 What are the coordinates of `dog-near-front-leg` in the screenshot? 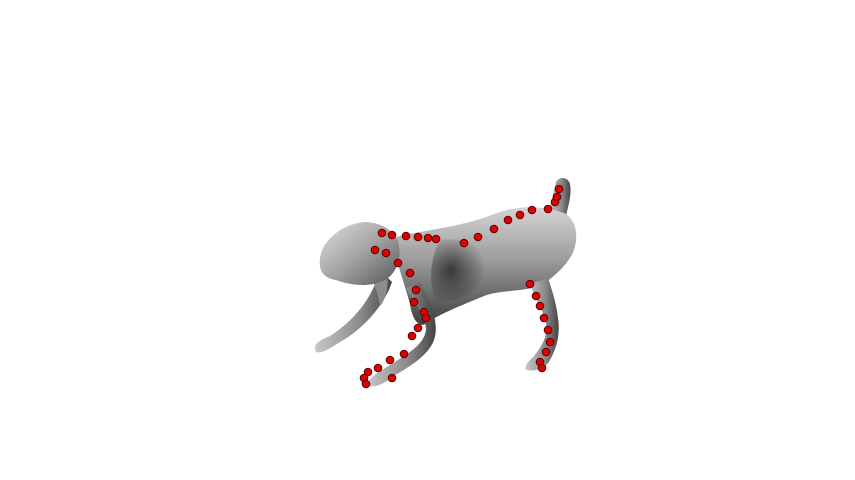 It's located at (401, 334).